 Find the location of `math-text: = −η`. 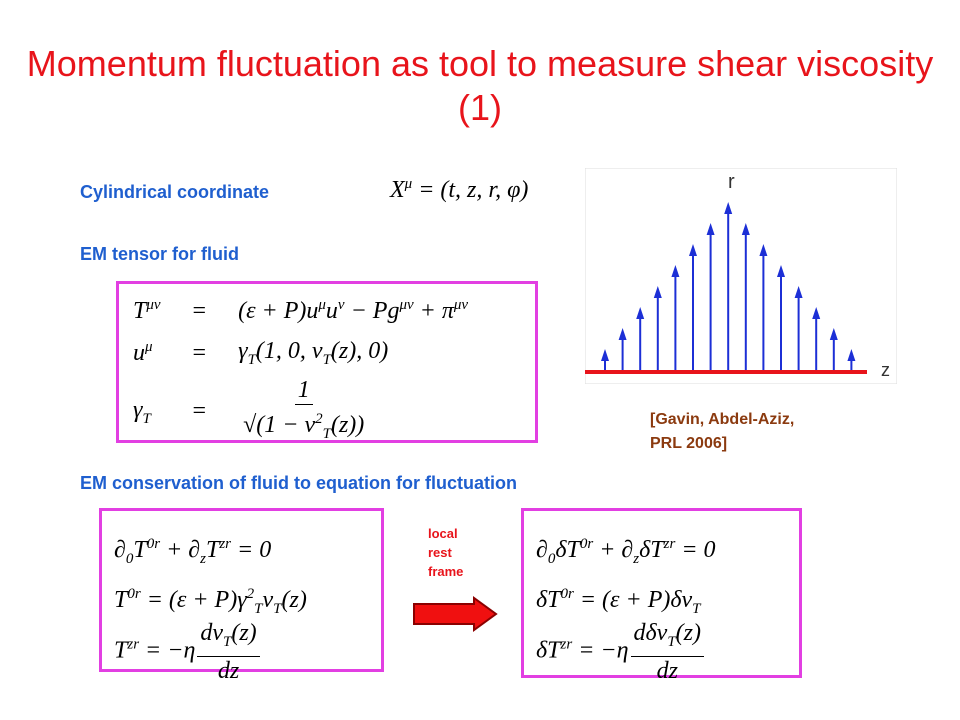

math-text: = −η is located at coordinates (600, 650).